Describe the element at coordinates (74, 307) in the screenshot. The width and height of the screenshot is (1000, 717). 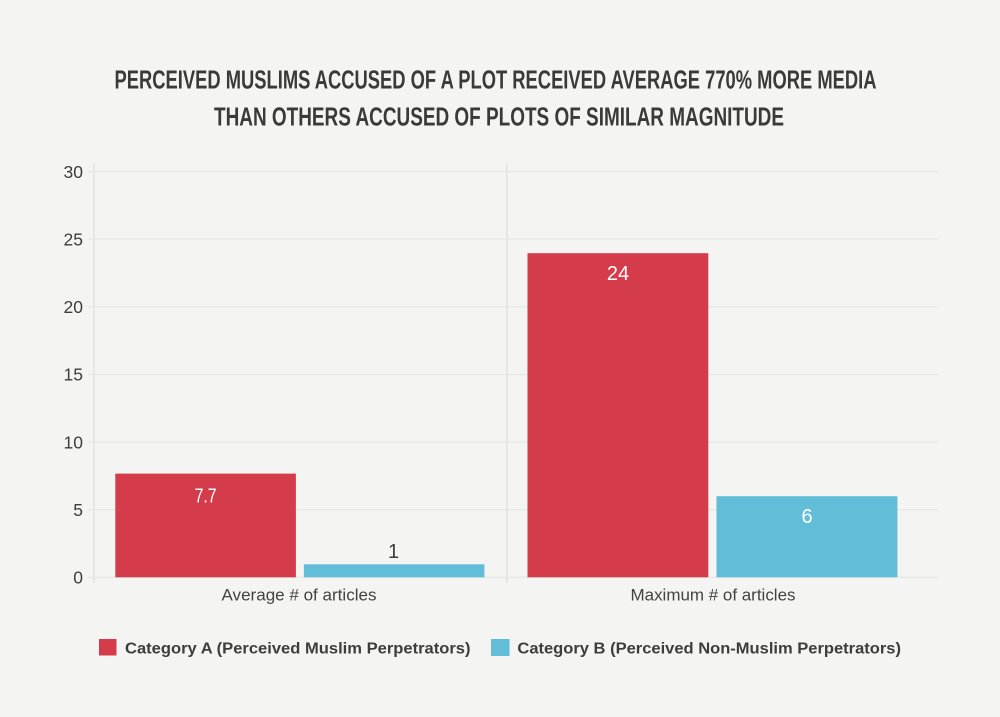
I see `svg-text: 20` at that location.